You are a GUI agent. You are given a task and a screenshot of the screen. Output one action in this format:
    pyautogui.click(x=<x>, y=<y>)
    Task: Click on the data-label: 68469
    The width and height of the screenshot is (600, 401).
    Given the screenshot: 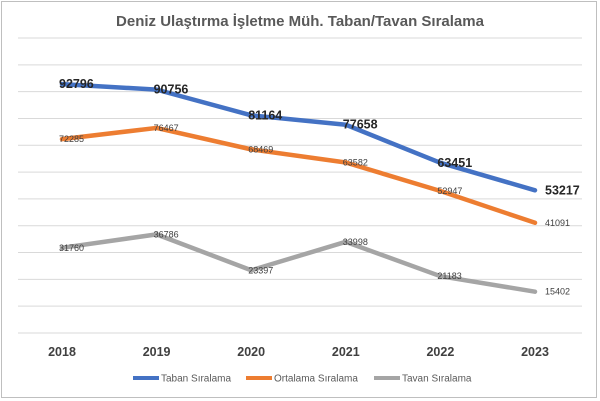 What is the action you would take?
    pyautogui.click(x=260, y=149)
    